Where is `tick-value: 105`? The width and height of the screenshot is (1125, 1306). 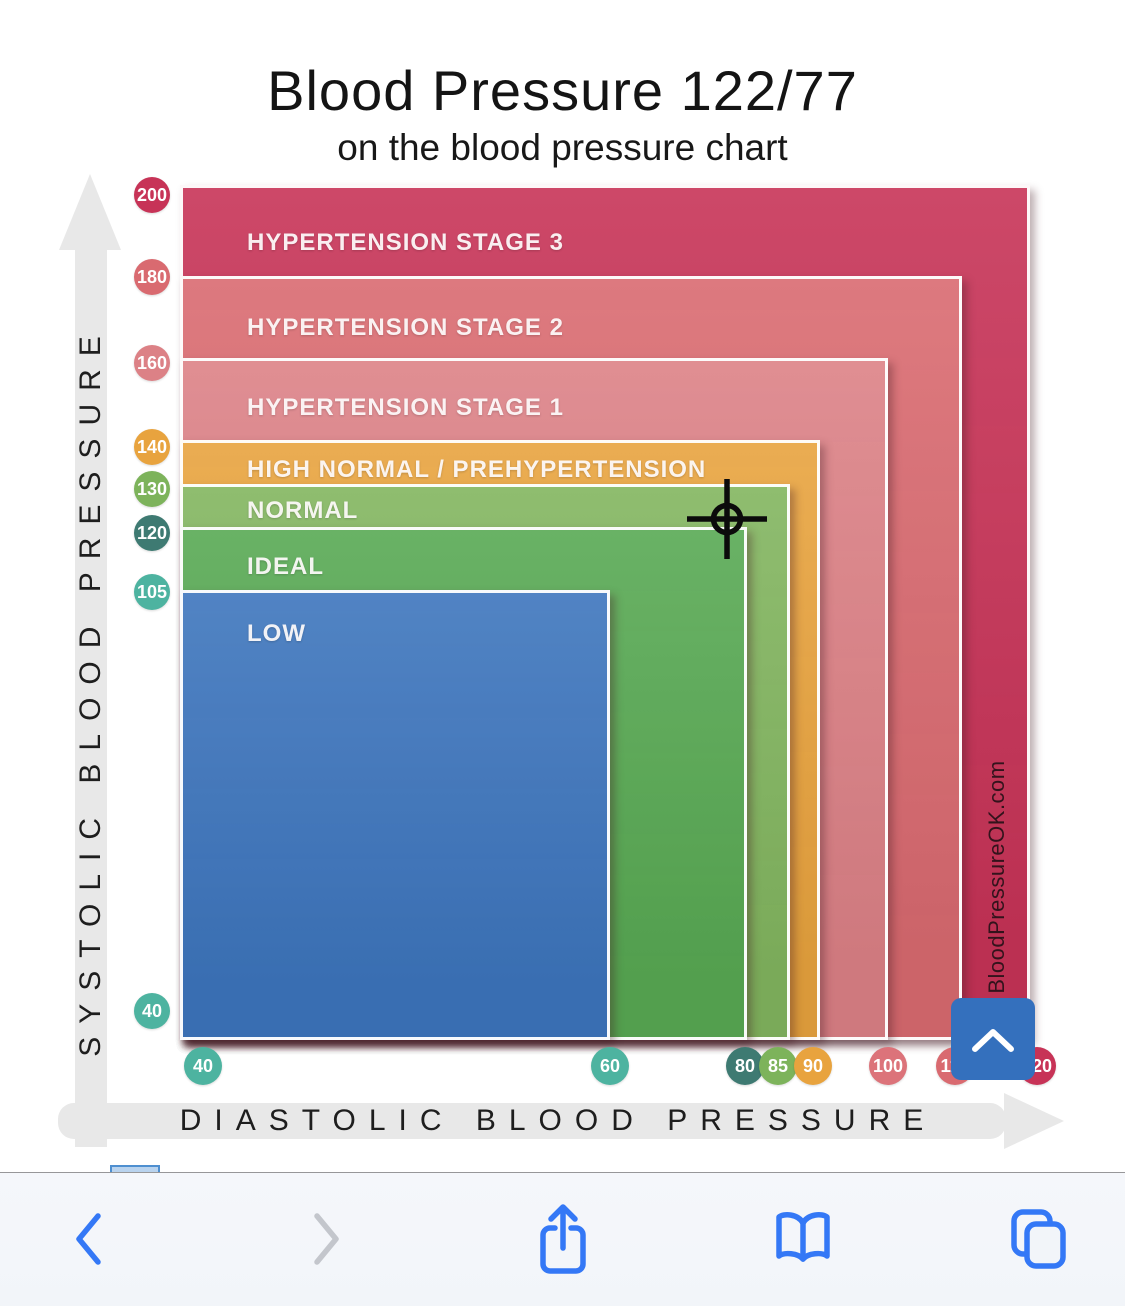
tick-value: 105 is located at coordinates (152, 591).